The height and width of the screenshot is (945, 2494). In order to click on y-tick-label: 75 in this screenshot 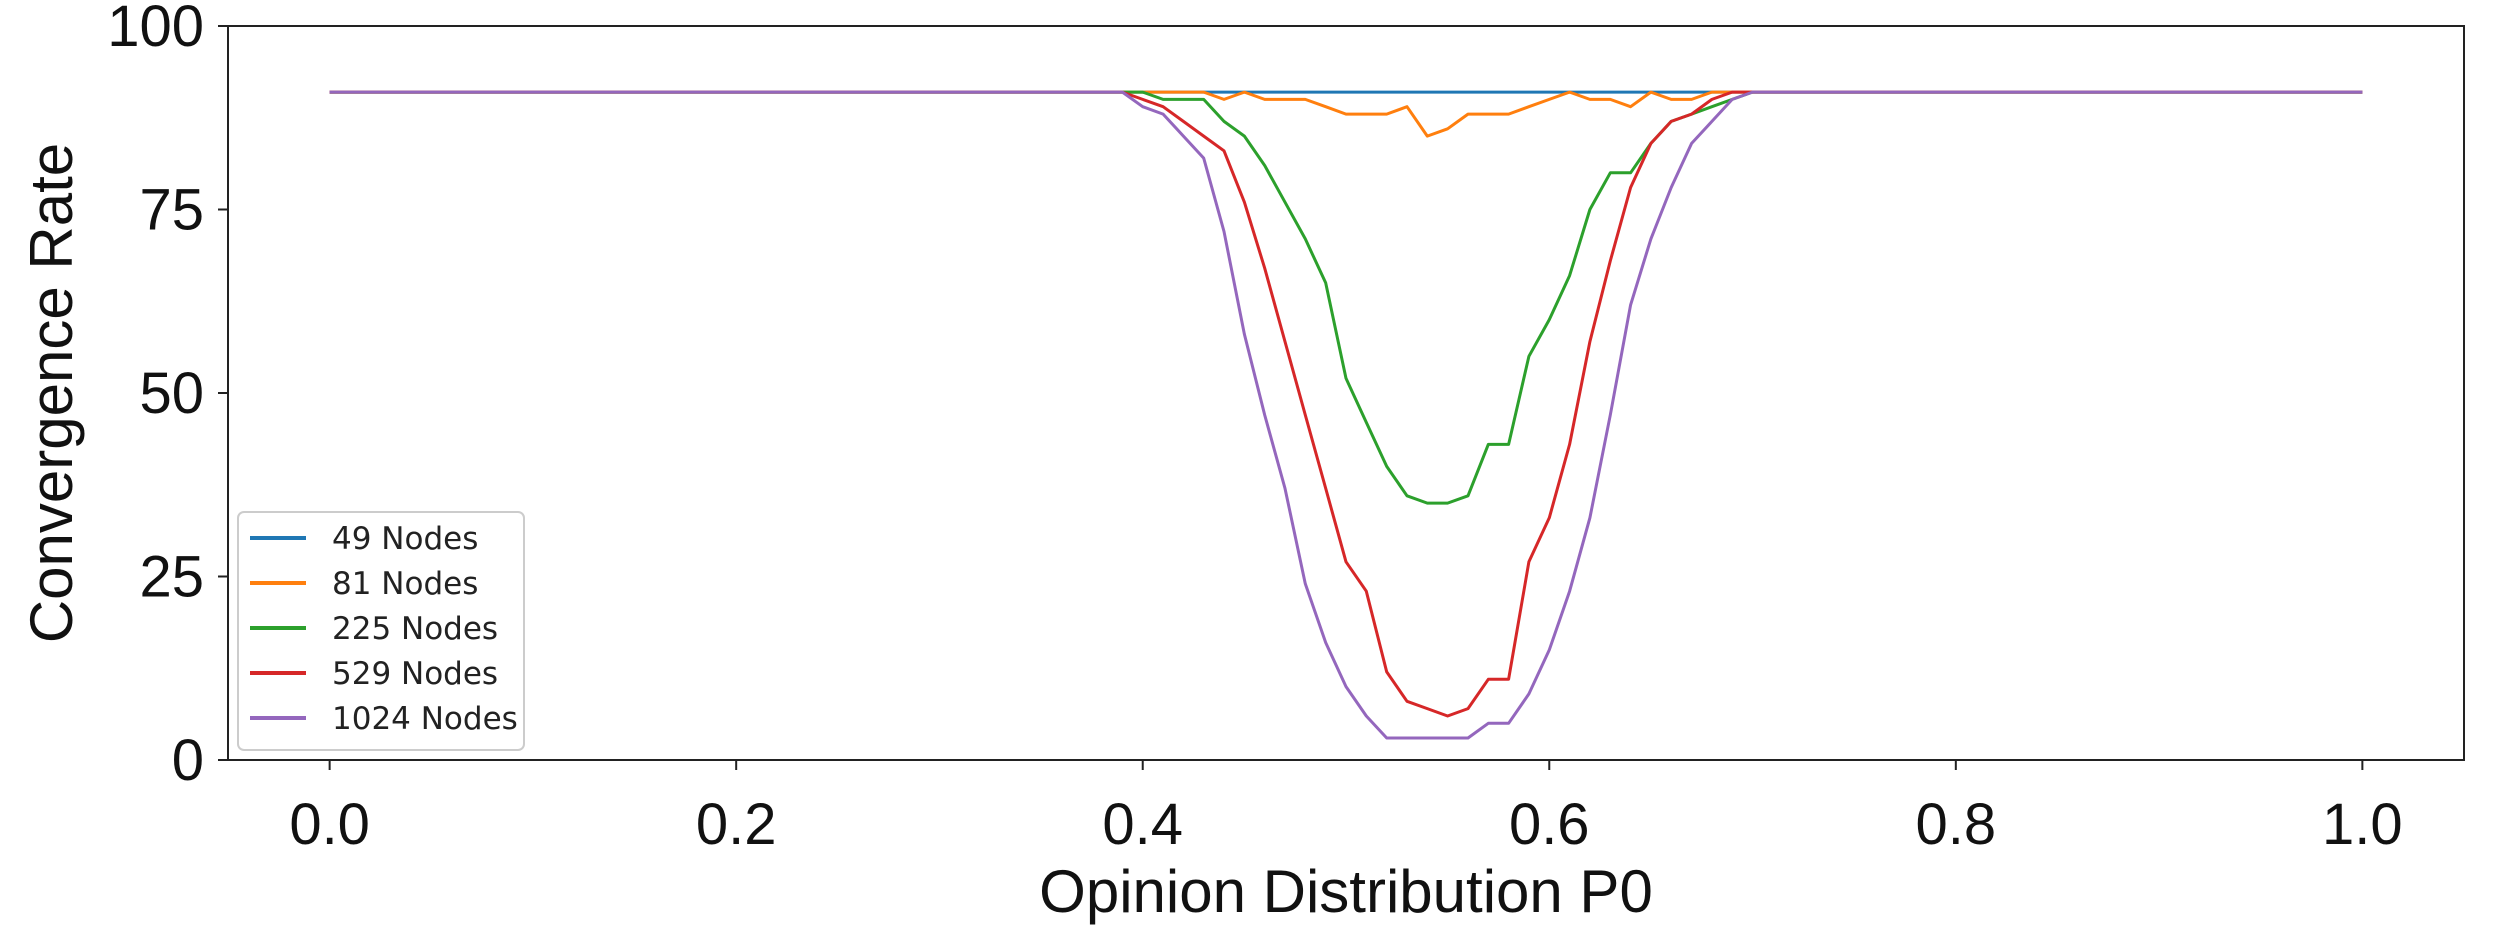, I will do `click(171, 210)`.